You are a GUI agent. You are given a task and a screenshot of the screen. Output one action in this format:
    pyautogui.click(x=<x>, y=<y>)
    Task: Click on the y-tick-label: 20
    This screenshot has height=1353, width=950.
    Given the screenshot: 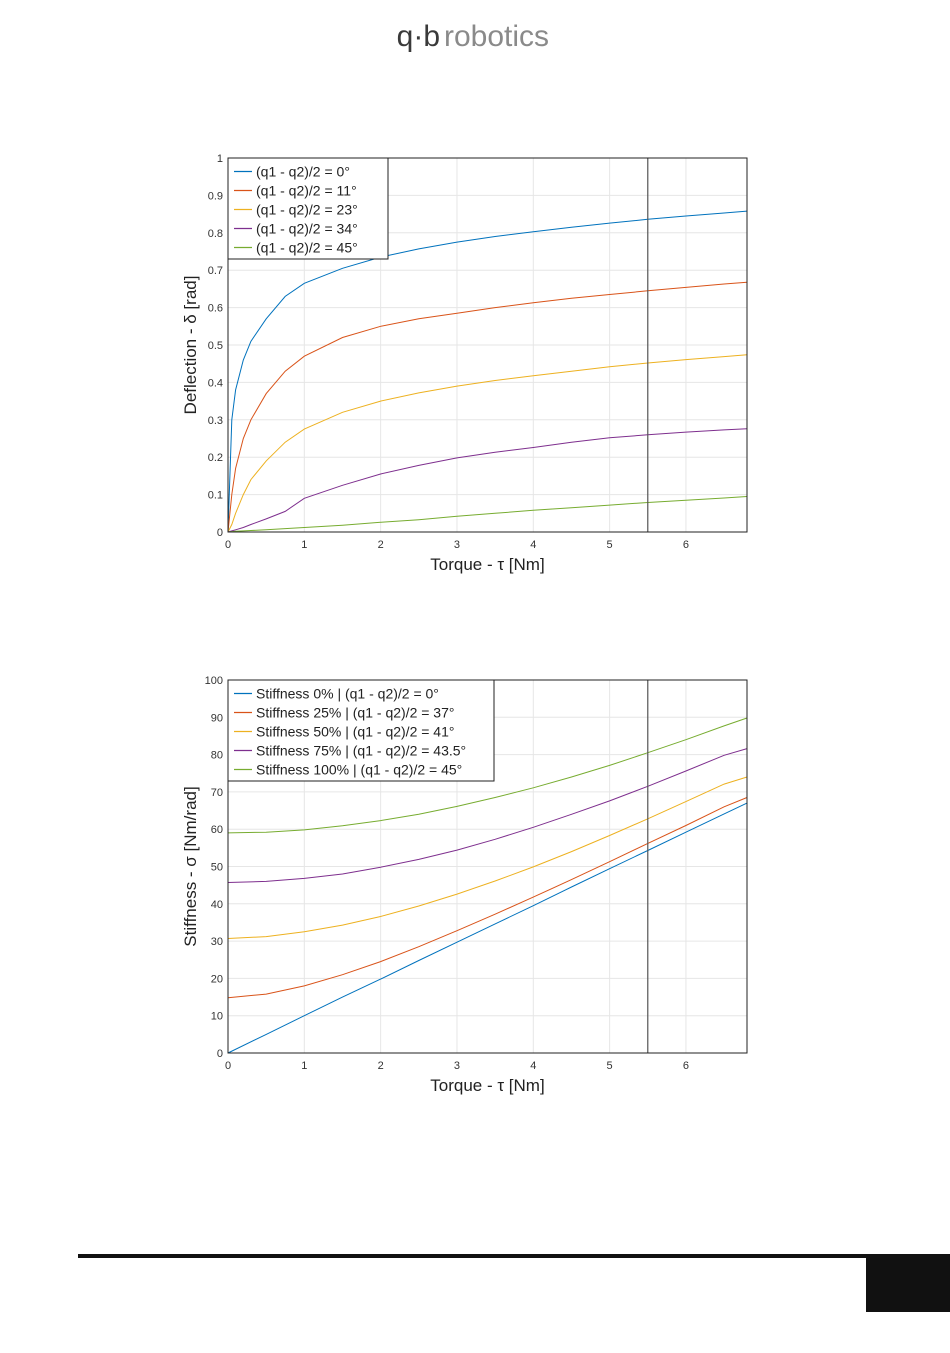 What is the action you would take?
    pyautogui.click(x=217, y=979)
    